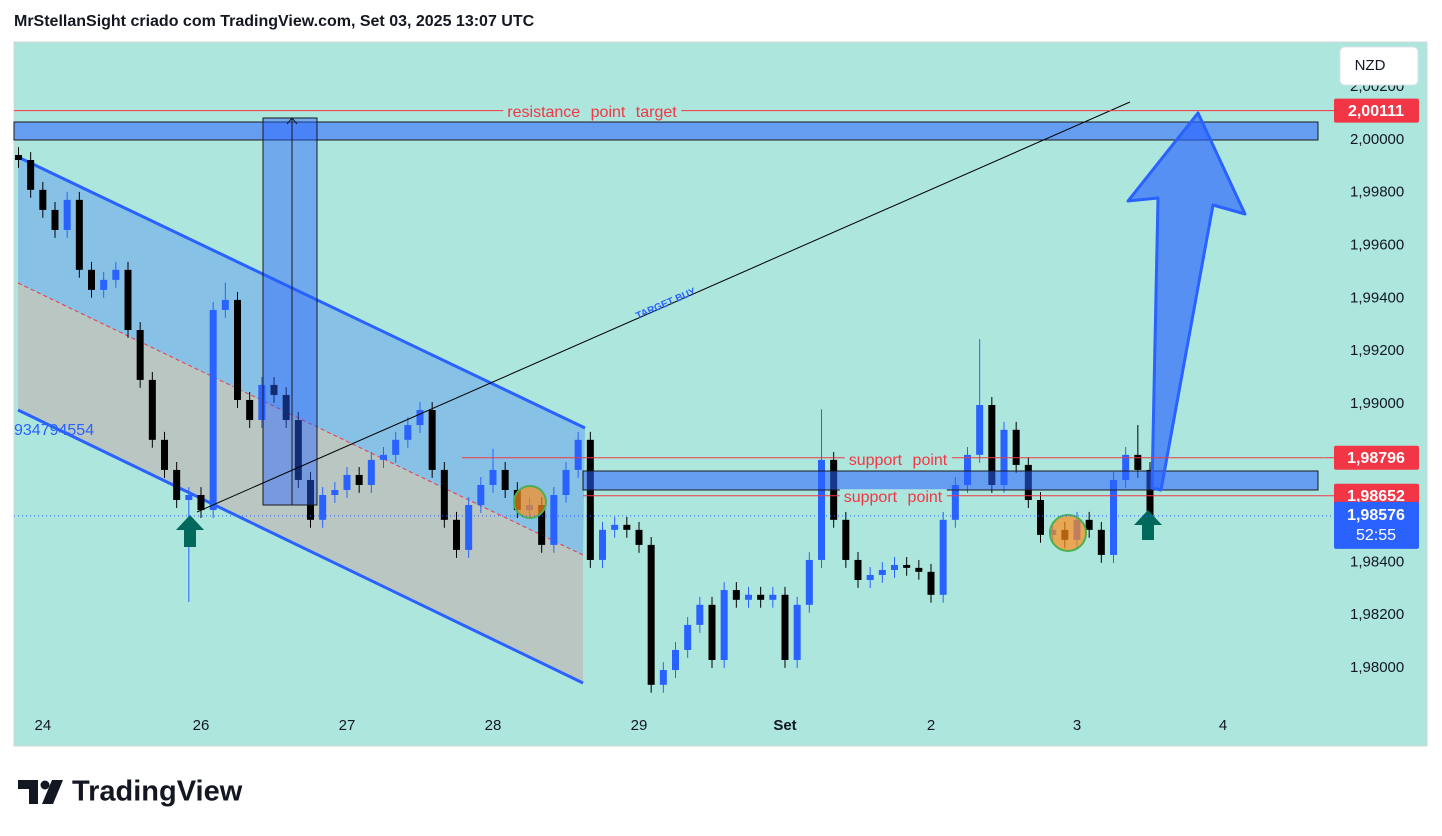  What do you see at coordinates (1377, 561) in the screenshot?
I see `y-tick-label: 1,98400` at bounding box center [1377, 561].